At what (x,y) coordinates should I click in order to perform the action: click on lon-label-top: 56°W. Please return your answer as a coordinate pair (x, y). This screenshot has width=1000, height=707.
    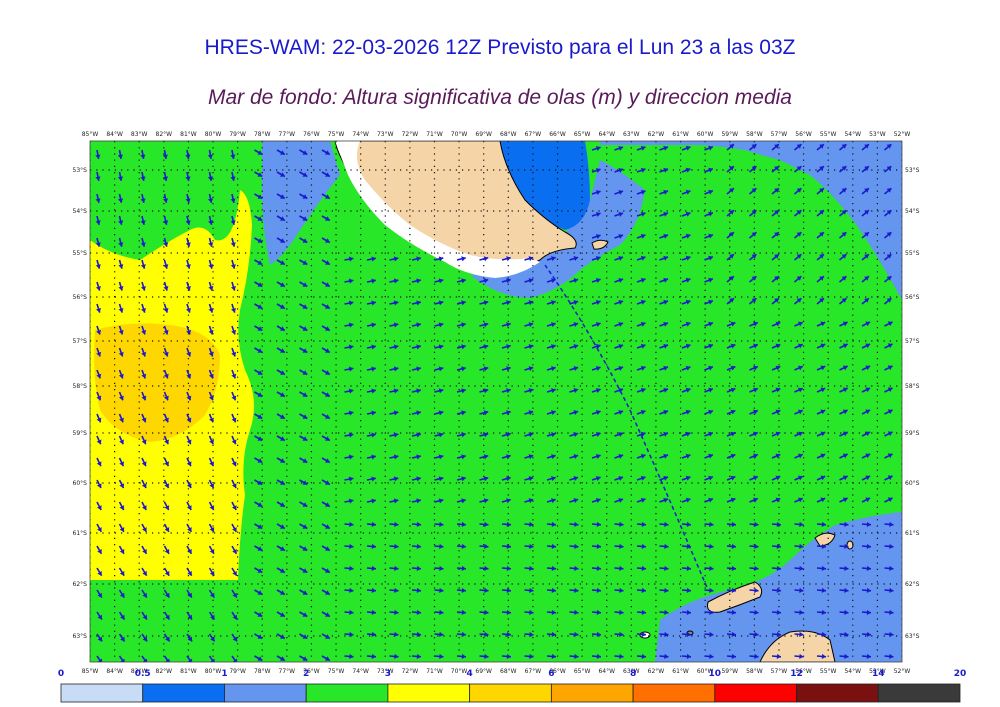
    Looking at the image, I should click on (803, 134).